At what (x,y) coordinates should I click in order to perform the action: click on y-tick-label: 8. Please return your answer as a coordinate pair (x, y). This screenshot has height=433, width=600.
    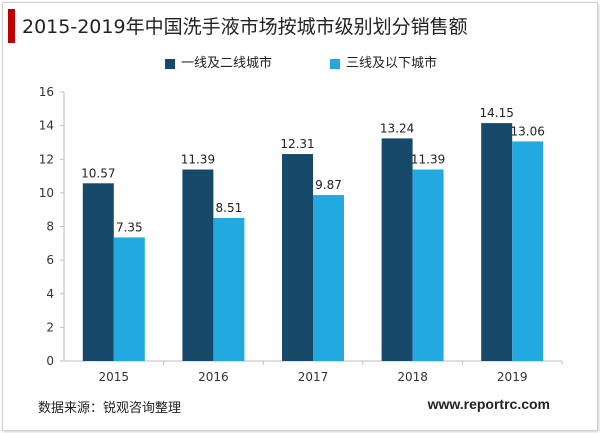
    Looking at the image, I should click on (50, 227).